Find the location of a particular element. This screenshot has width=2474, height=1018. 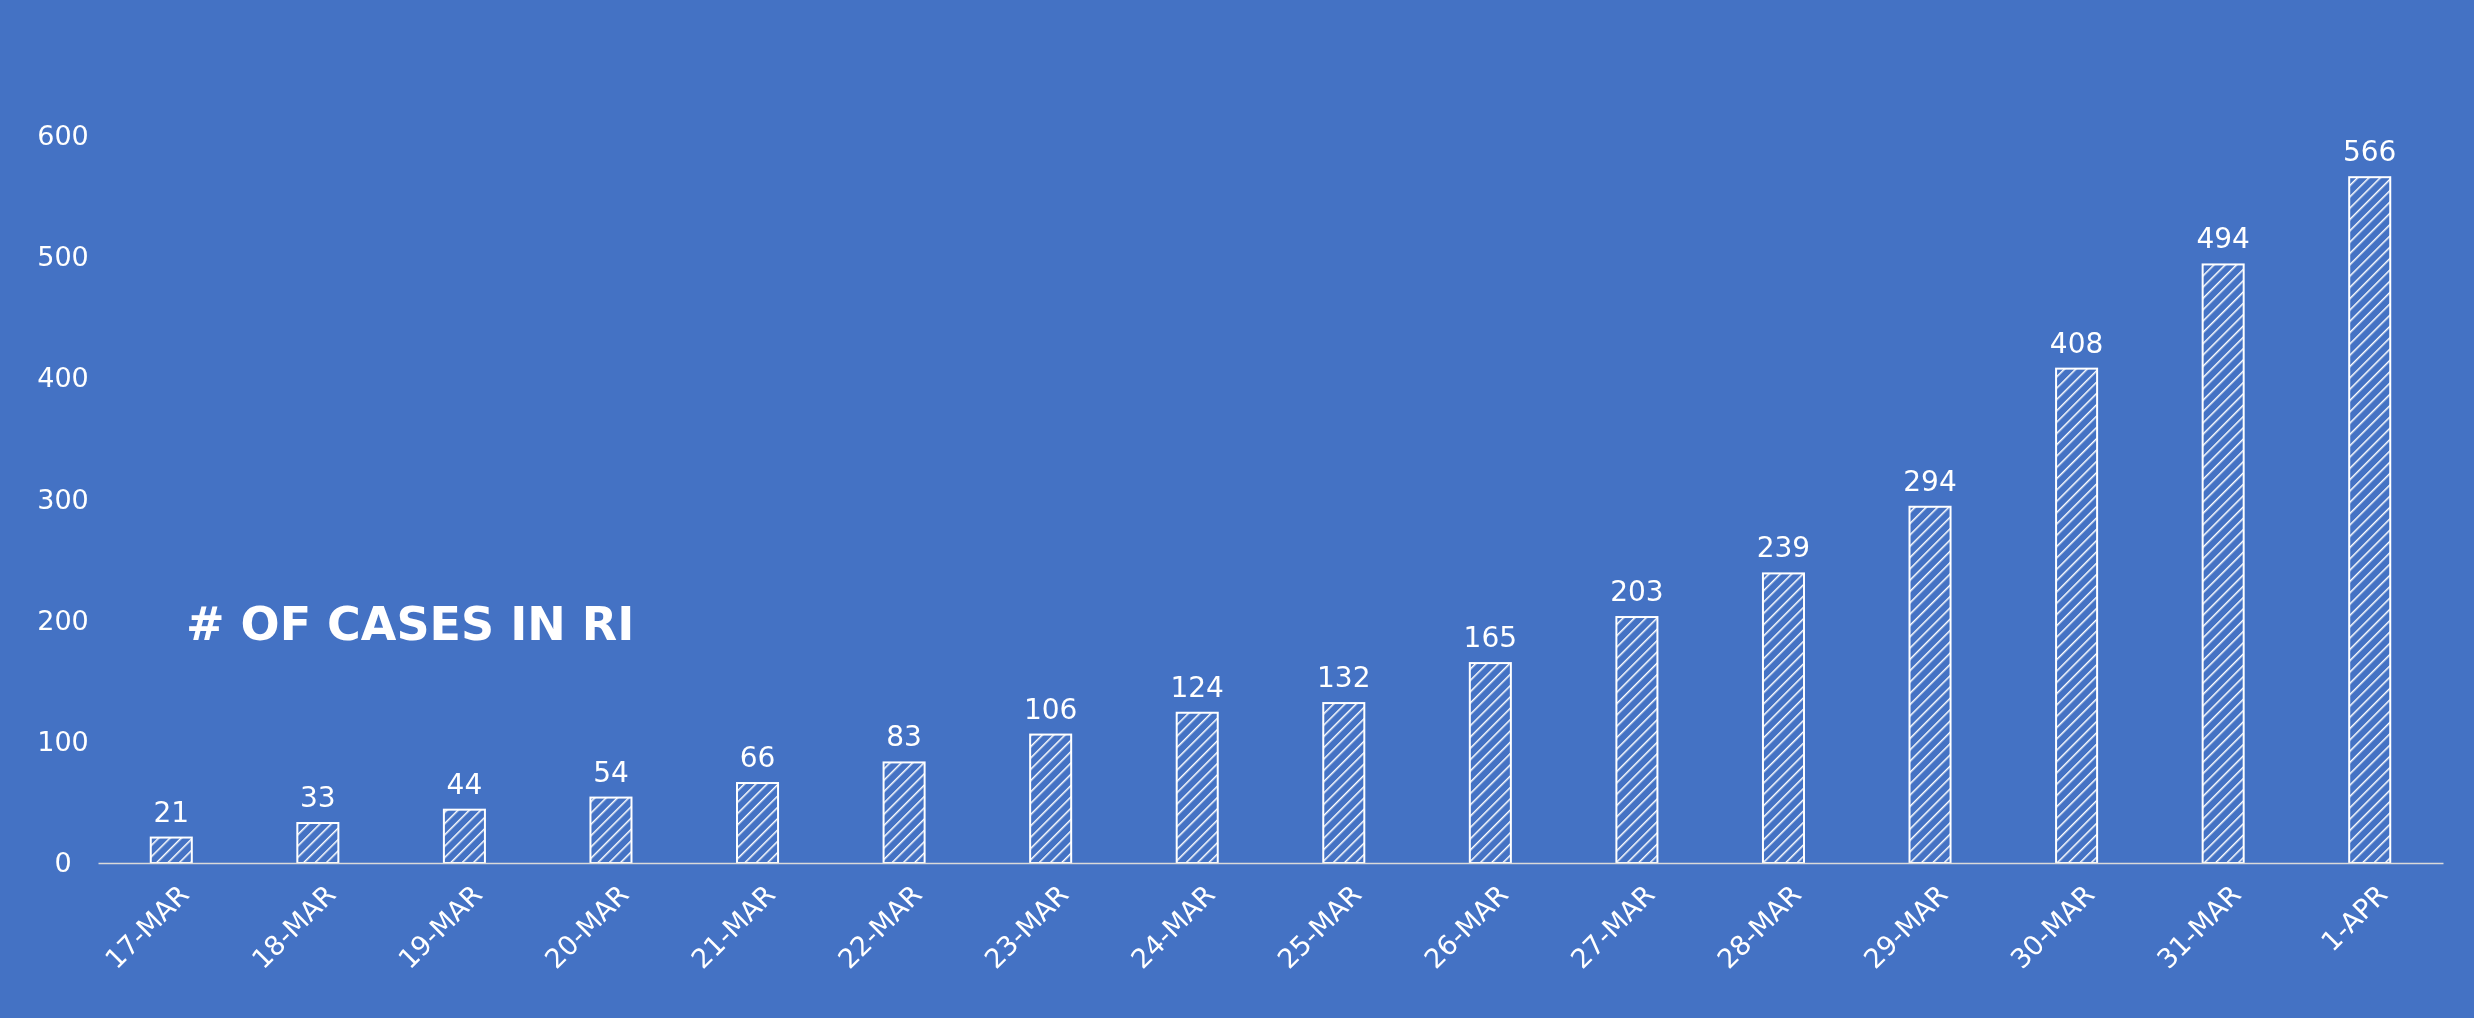

y-tick-label: 500 is located at coordinates (63, 257).